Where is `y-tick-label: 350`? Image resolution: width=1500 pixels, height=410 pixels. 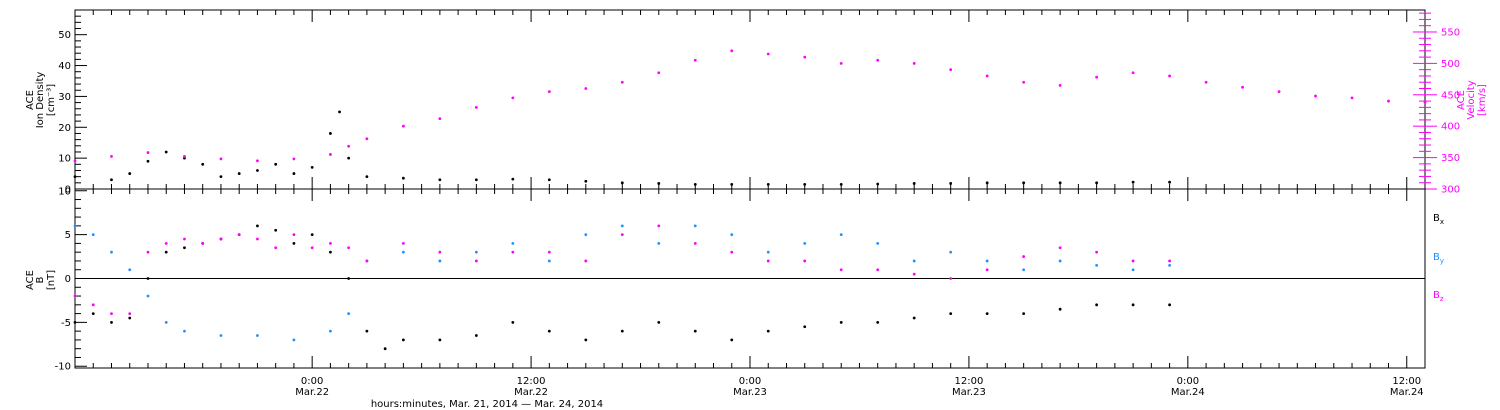 y-tick-label: 350 is located at coordinates (1450, 158).